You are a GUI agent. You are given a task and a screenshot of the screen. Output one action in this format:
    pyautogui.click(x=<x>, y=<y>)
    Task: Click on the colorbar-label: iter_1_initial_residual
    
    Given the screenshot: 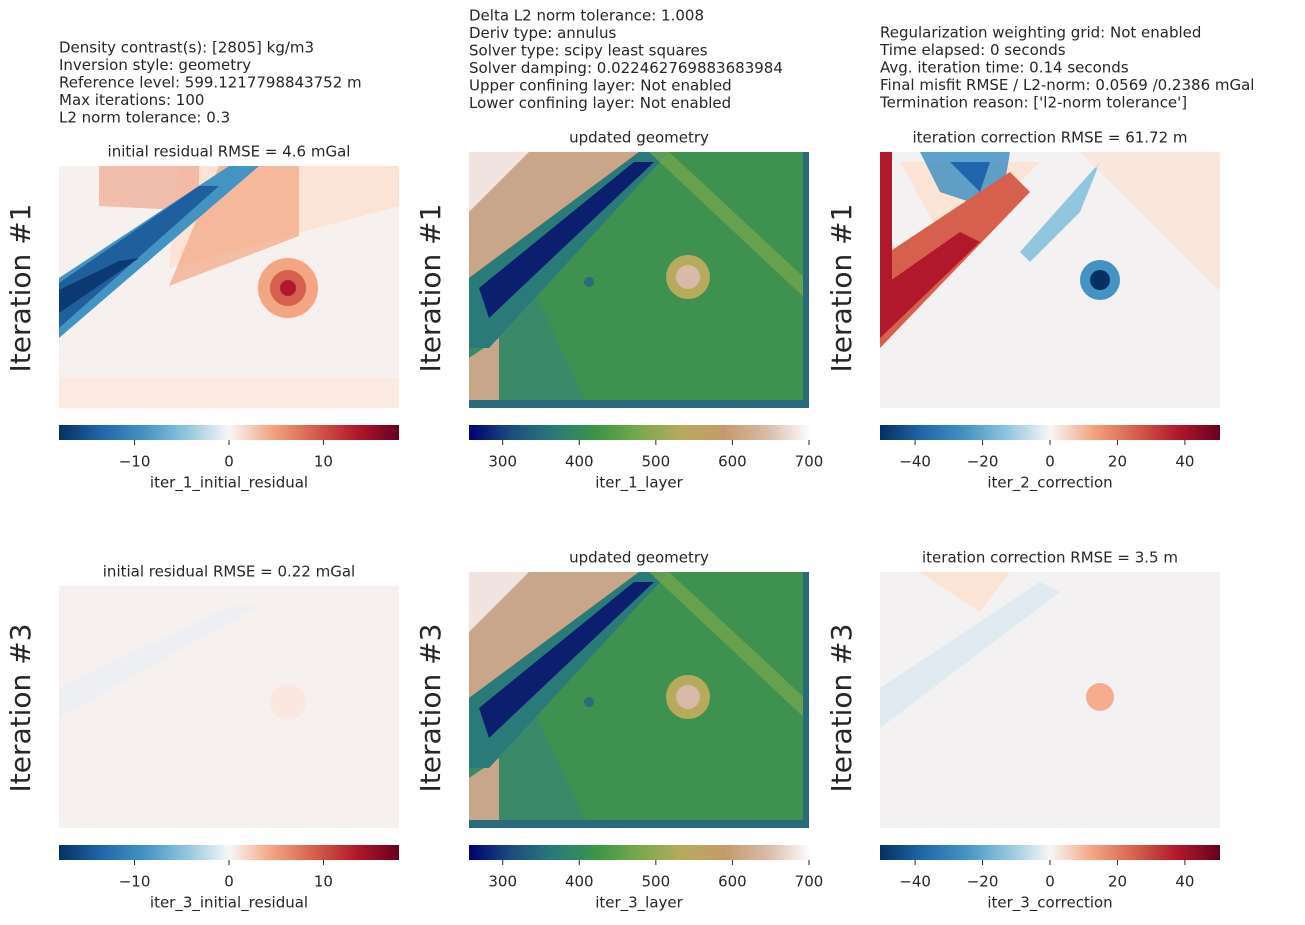 What is the action you would take?
    pyautogui.click(x=229, y=483)
    